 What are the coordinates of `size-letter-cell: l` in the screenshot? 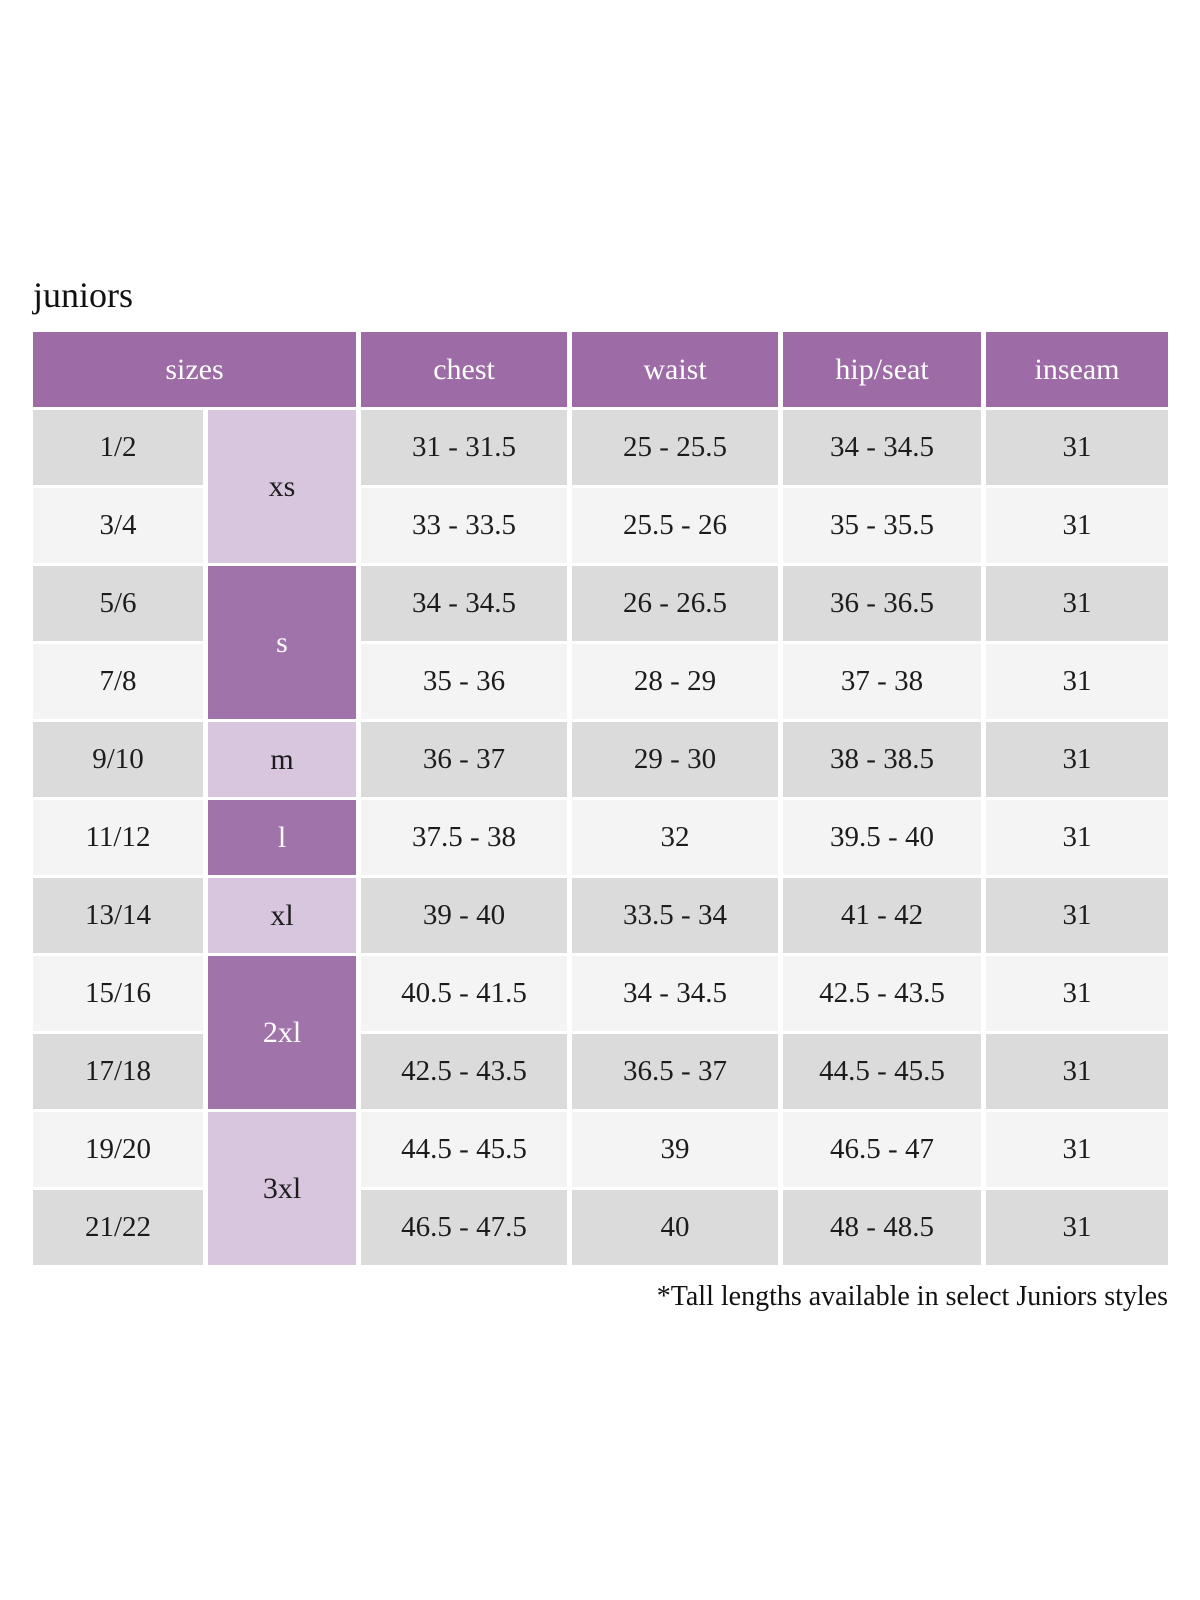 It's located at (282, 837).